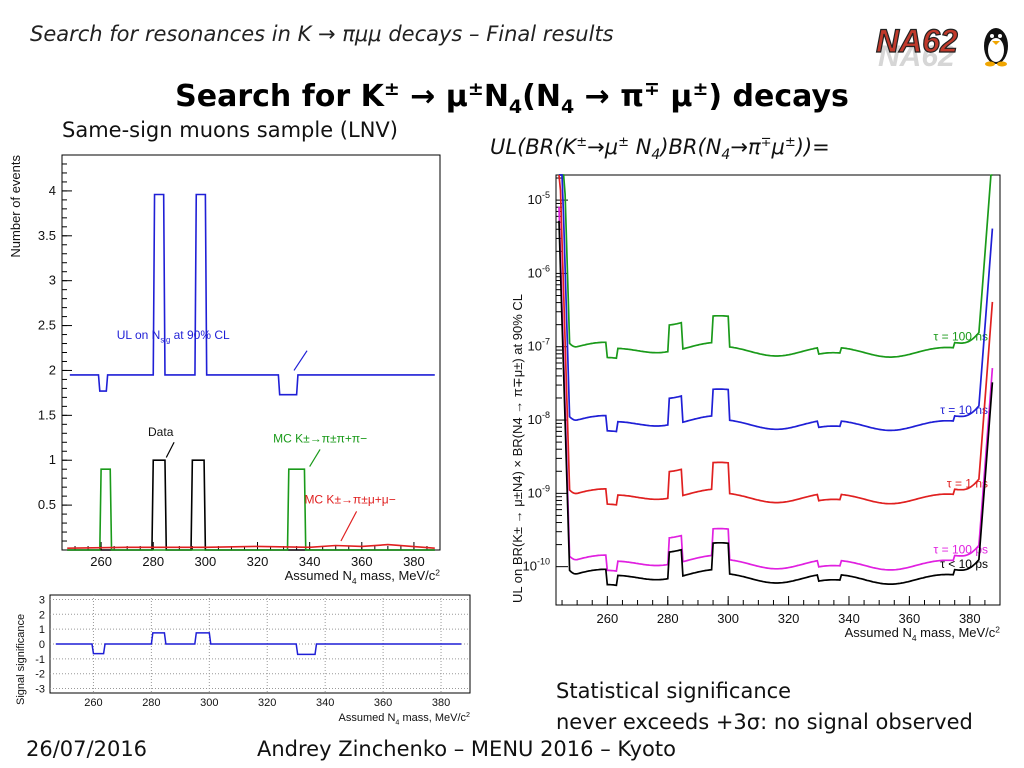 This screenshot has width=1024, height=768. What do you see at coordinates (320, 438) in the screenshot?
I see `annotation-mc-3pi: MC K±→π±π+π−` at bounding box center [320, 438].